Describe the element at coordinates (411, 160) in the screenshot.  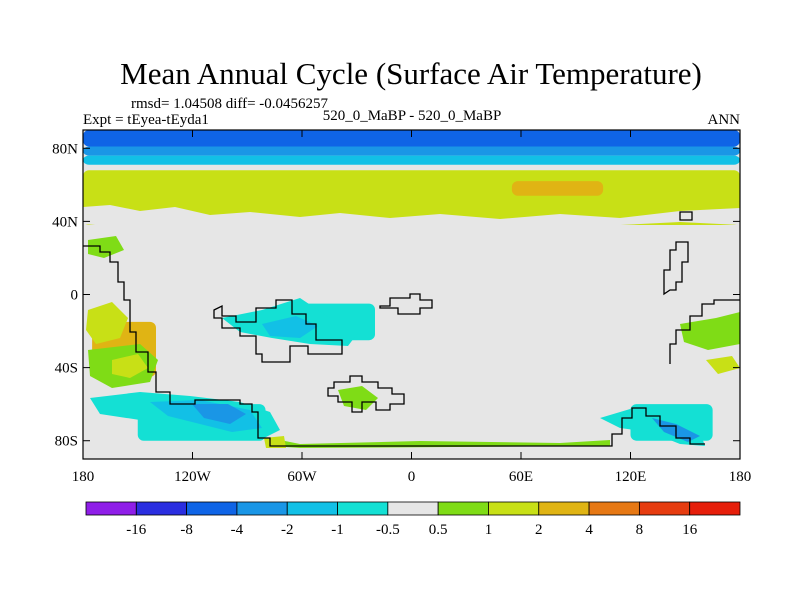
I see `region-arctic-mild-cooling` at that location.